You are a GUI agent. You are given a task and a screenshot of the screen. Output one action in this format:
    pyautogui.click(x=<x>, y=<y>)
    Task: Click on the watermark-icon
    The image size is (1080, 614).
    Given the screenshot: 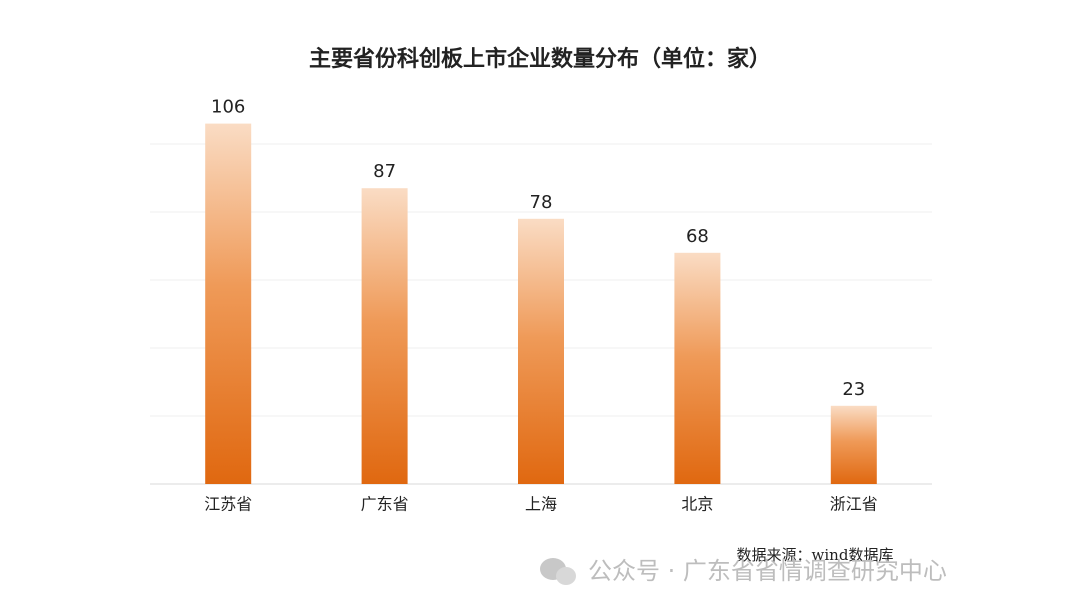 What is the action you would take?
    pyautogui.click(x=558, y=571)
    